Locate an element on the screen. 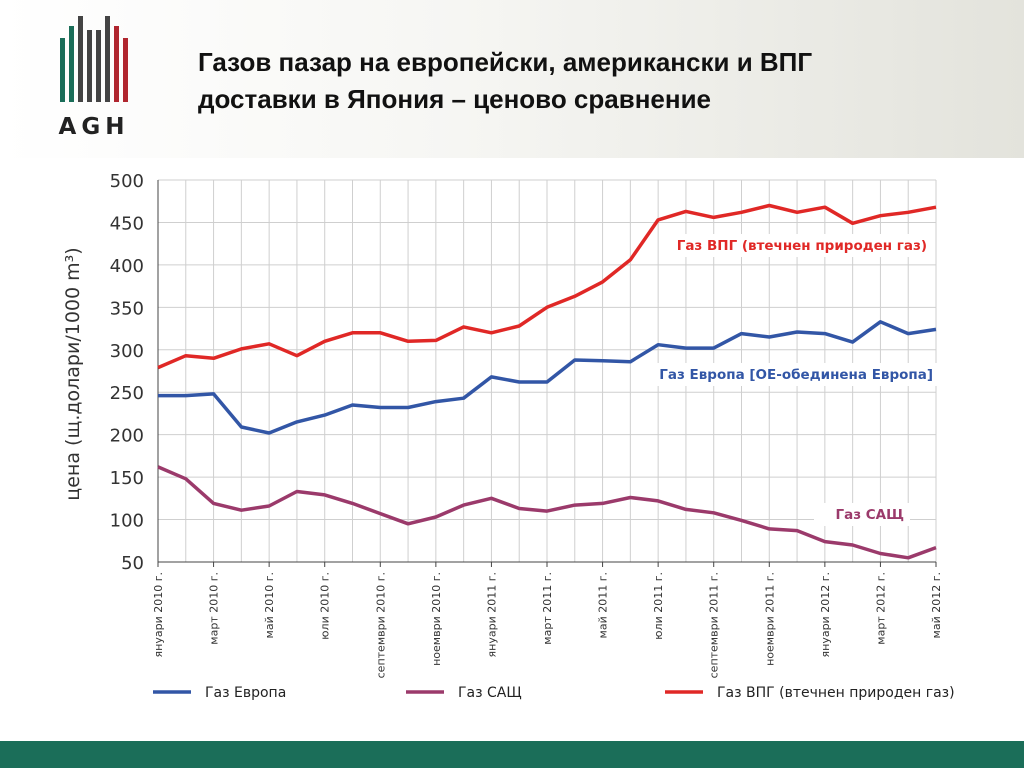 Image resolution: width=1024 pixels, height=768 pixels. logo-text: AGH is located at coordinates (94, 127).